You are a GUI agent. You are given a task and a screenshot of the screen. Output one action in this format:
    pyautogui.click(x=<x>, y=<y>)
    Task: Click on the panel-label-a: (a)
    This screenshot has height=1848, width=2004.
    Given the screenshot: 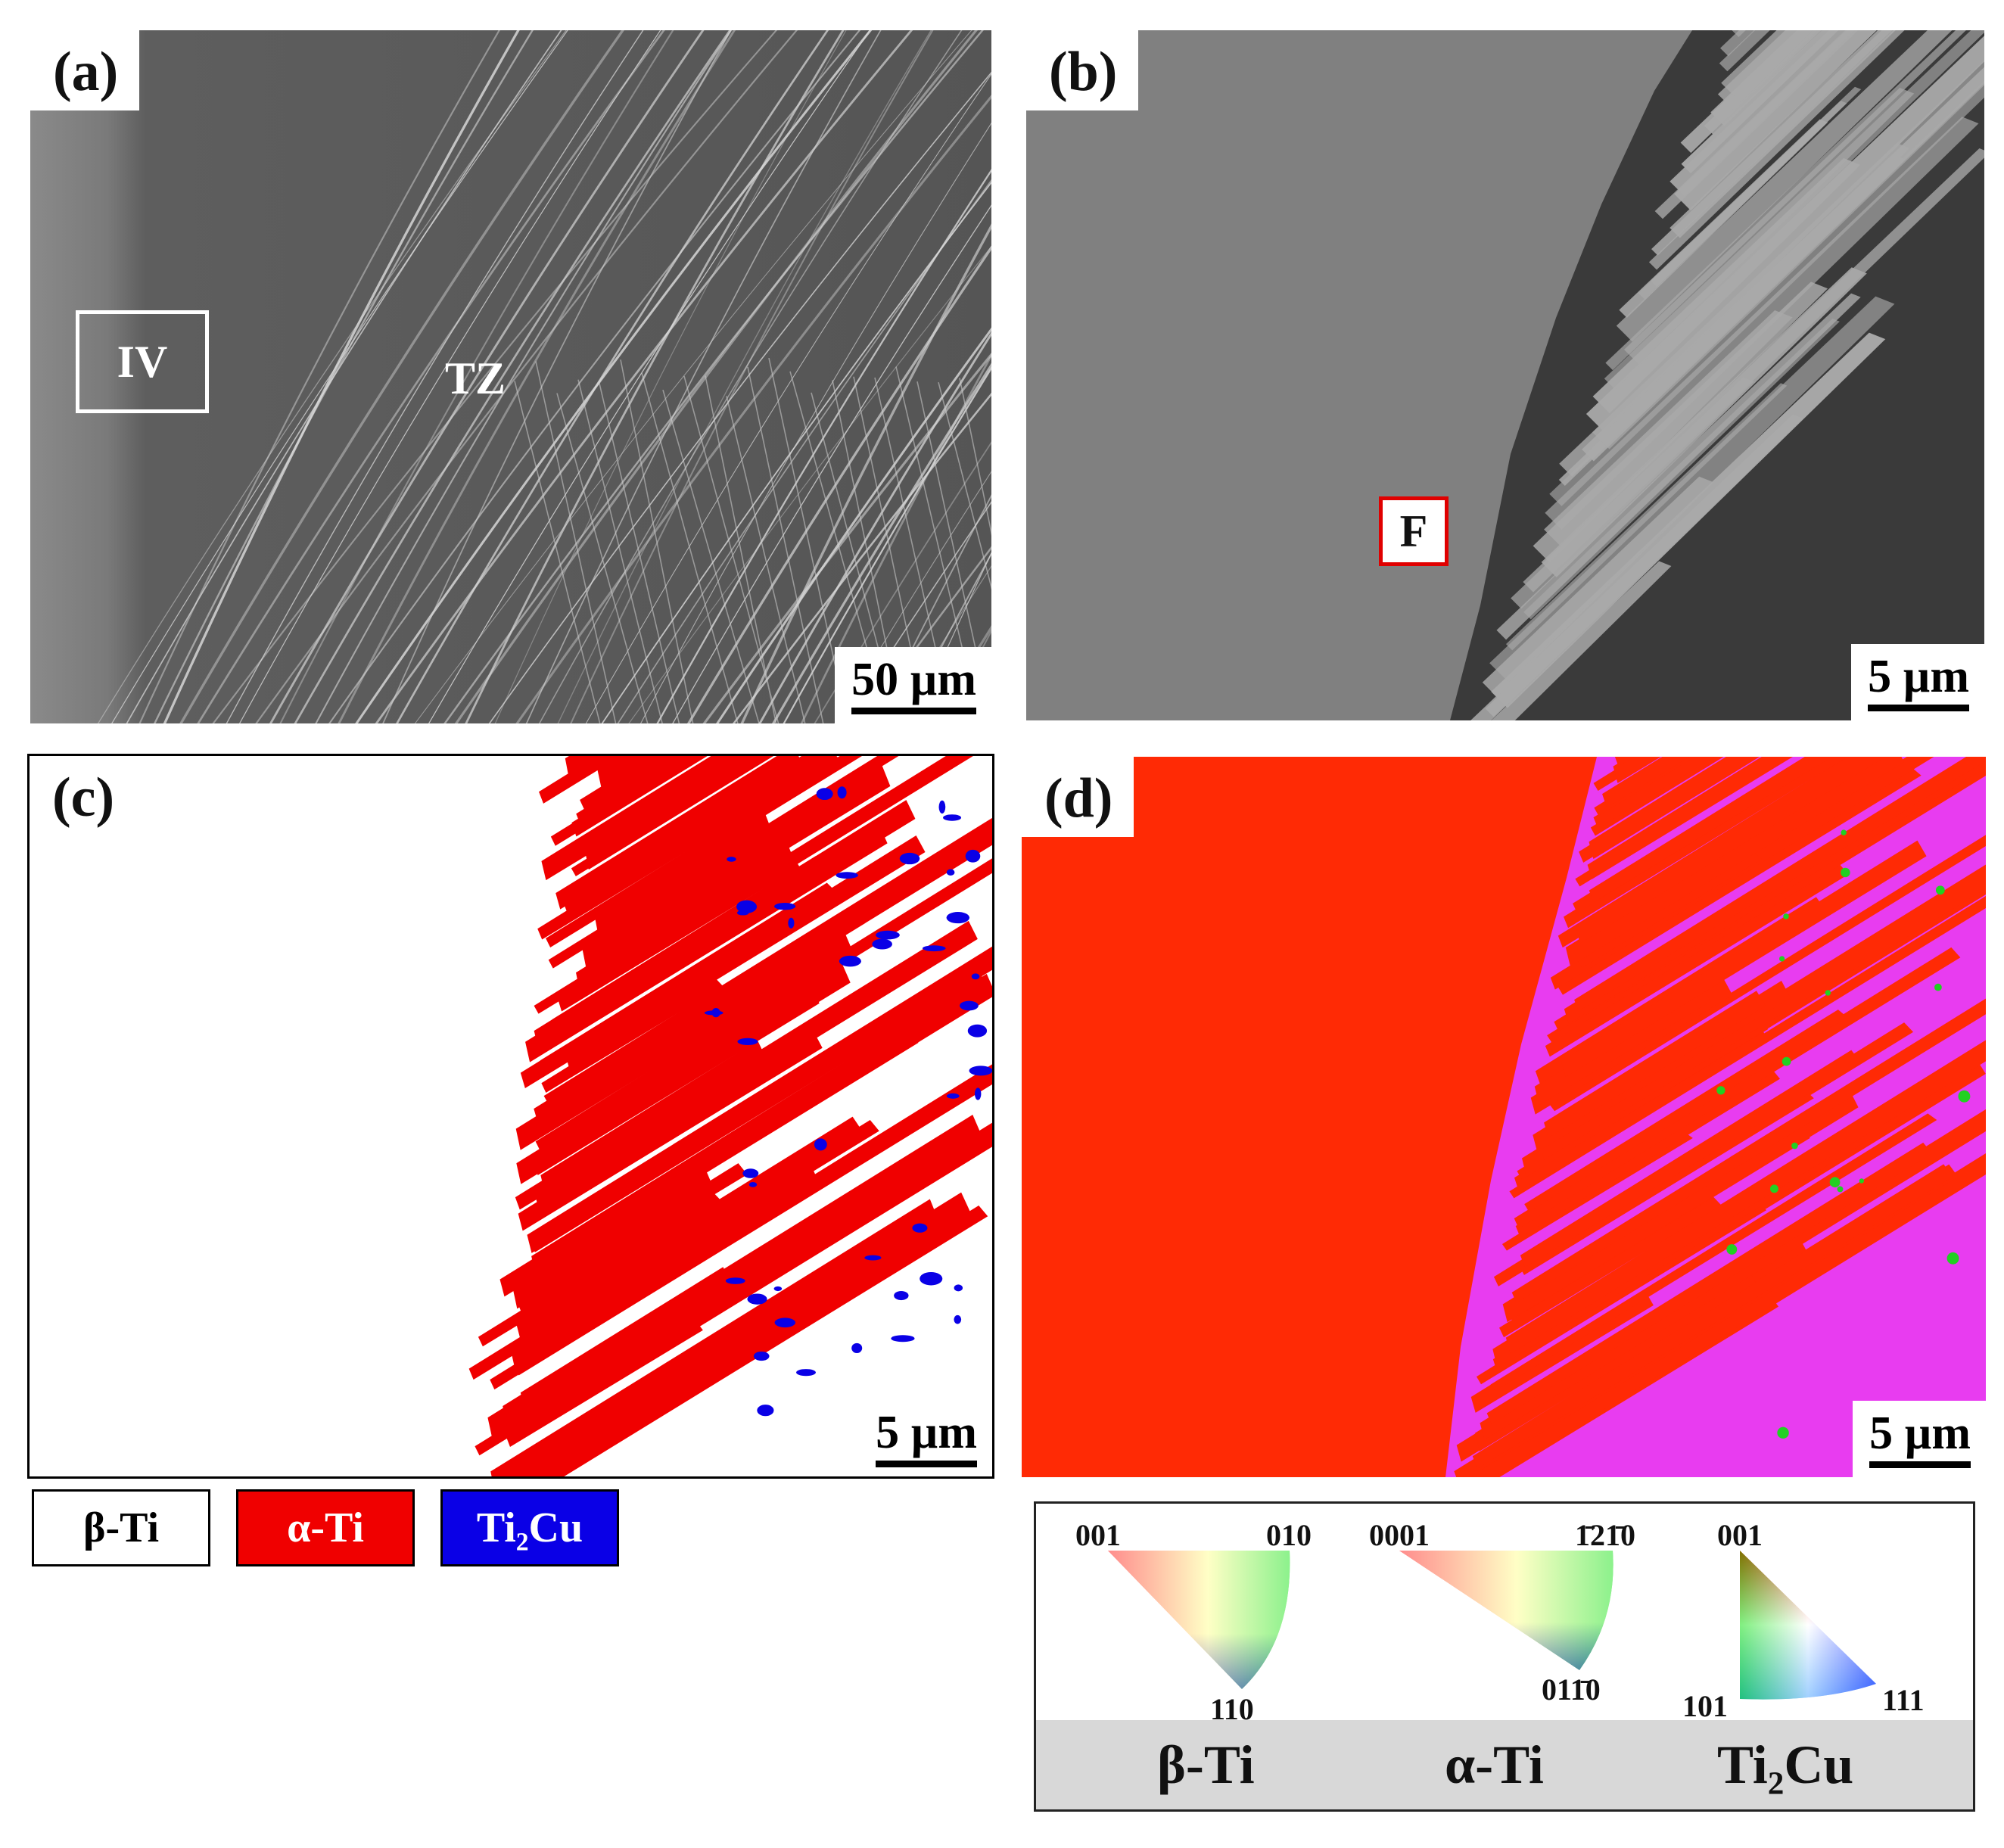 What is the action you would take?
    pyautogui.click(x=85, y=70)
    